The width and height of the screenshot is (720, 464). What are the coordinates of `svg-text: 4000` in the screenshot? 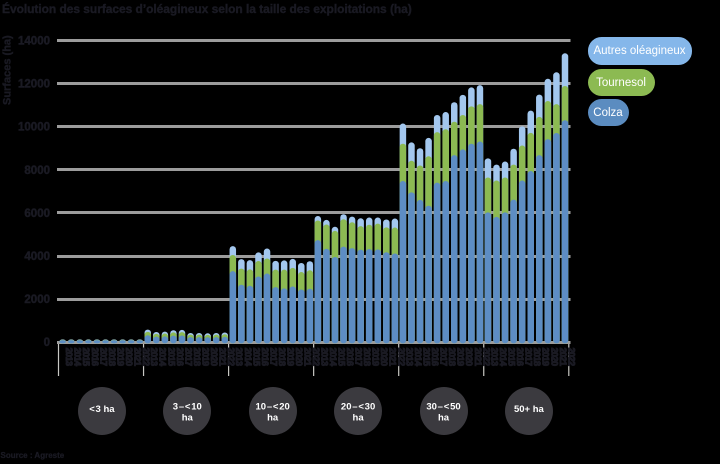 It's located at (37, 257).